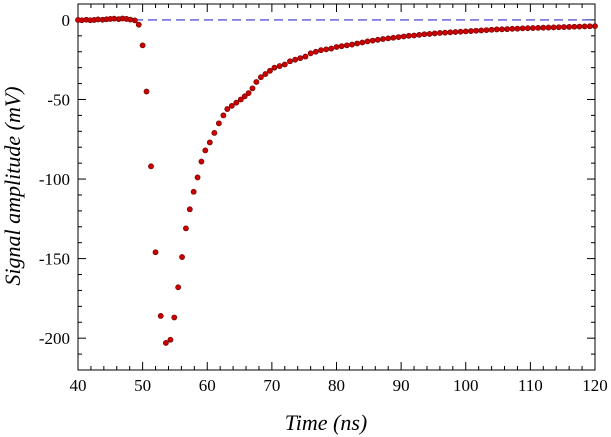 This screenshot has height=437, width=611. What do you see at coordinates (66, 20) in the screenshot?
I see `y-tick-label: 0` at bounding box center [66, 20].